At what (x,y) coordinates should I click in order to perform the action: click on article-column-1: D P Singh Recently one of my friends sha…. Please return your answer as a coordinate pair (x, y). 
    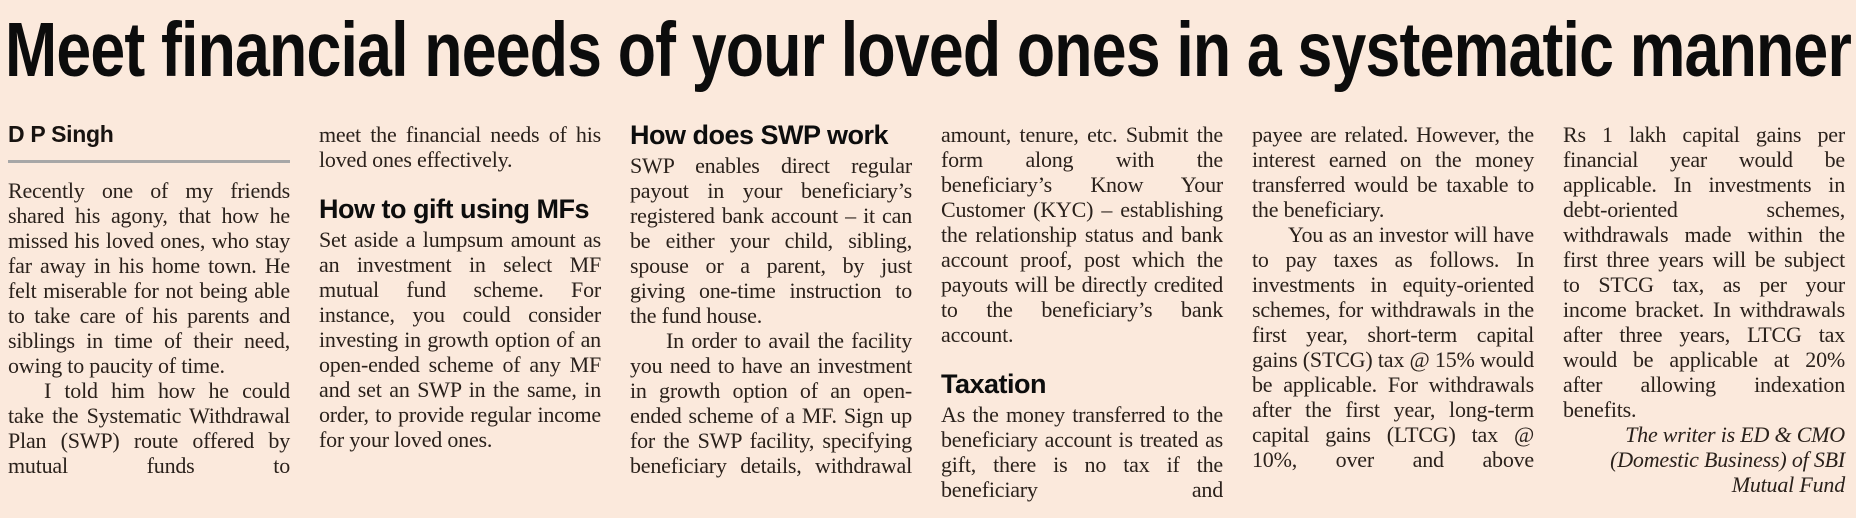
    Looking at the image, I should click on (149, 312).